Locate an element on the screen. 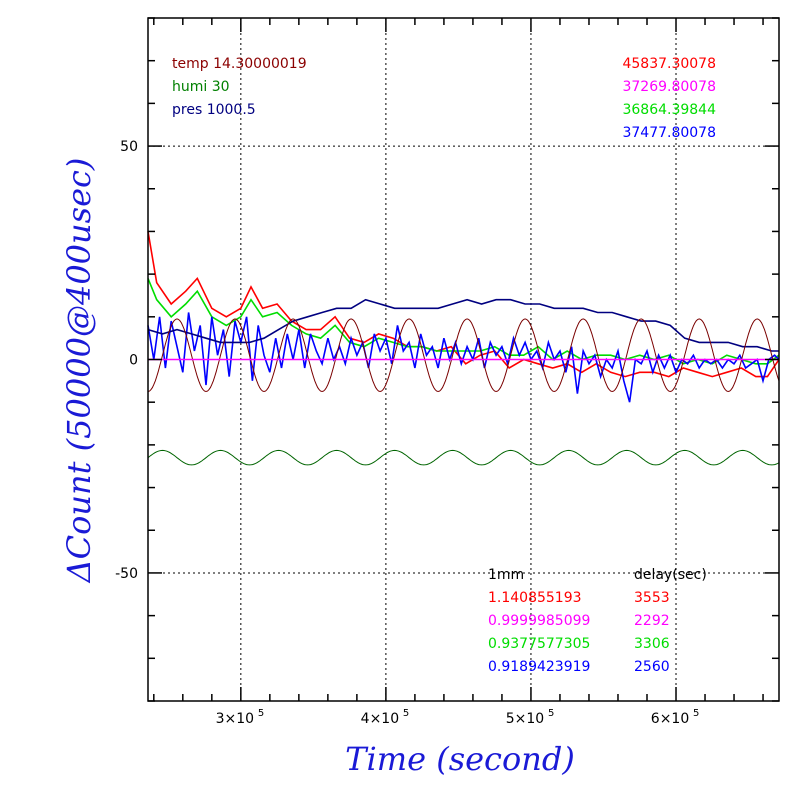  x-tick-label-2: 5×10 is located at coordinates (525, 719).